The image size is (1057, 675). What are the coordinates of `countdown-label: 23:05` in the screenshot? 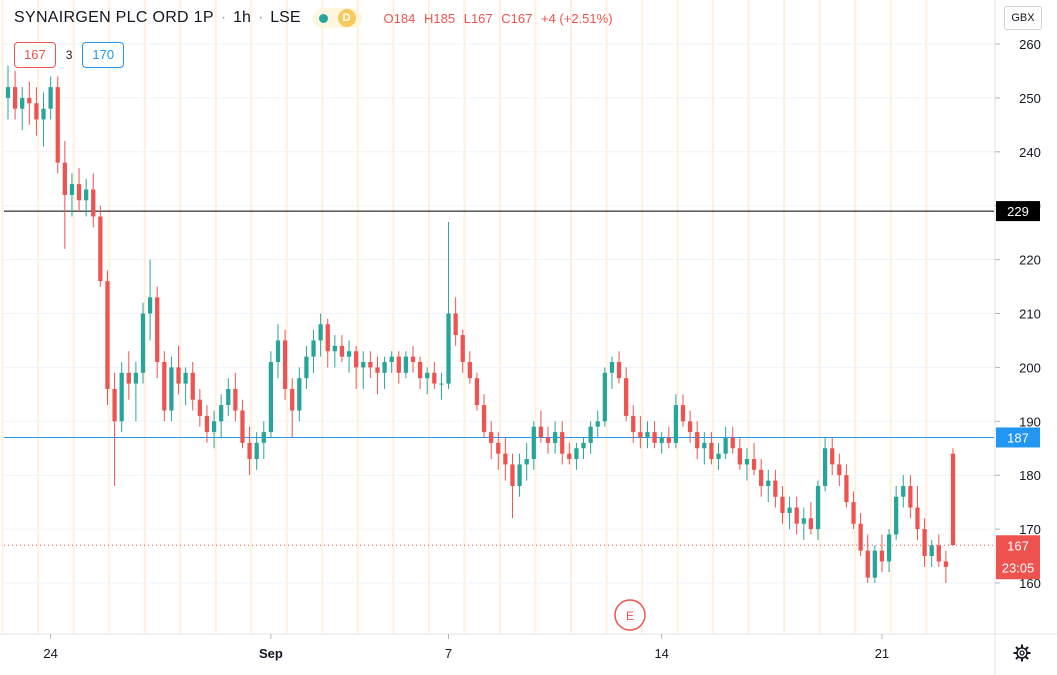 It's located at (1018, 567).